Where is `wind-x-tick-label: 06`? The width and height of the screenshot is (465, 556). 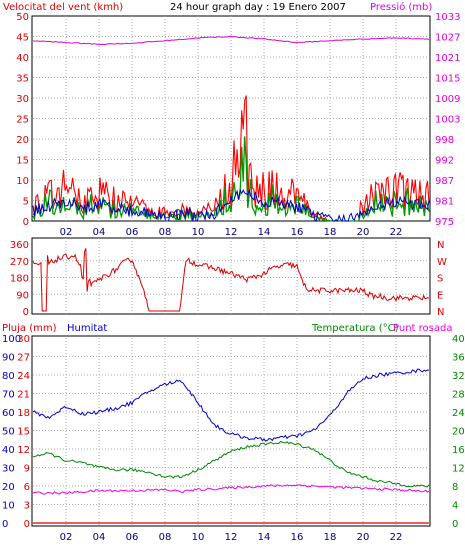 wind-x-tick-label: 06 is located at coordinates (132, 232).